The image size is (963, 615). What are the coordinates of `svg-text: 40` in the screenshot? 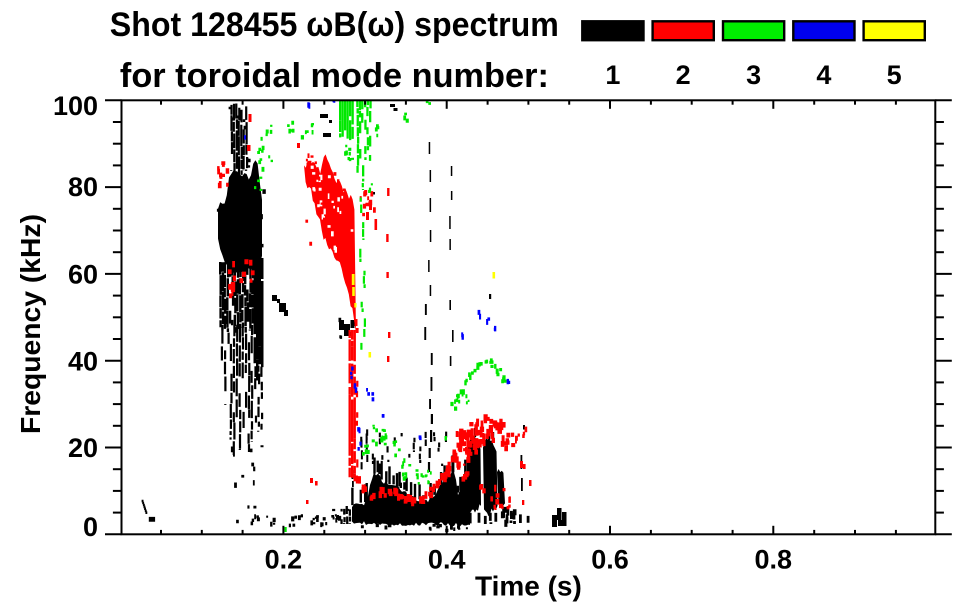 It's located at (83, 362).